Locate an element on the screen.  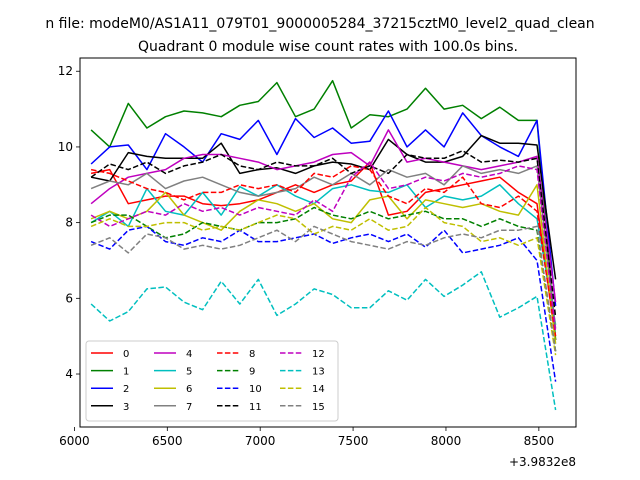
x-tick-label: 8500 is located at coordinates (539, 441).